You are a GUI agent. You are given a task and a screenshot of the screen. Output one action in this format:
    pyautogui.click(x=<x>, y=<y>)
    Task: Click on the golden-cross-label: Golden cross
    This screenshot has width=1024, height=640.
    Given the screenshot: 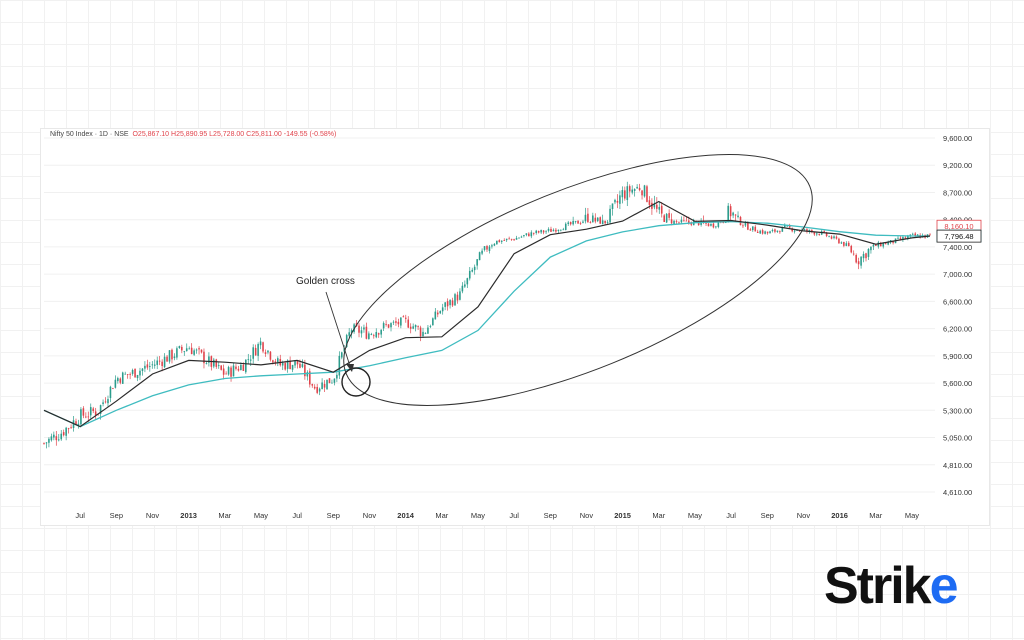 What is the action you would take?
    pyautogui.click(x=325, y=281)
    